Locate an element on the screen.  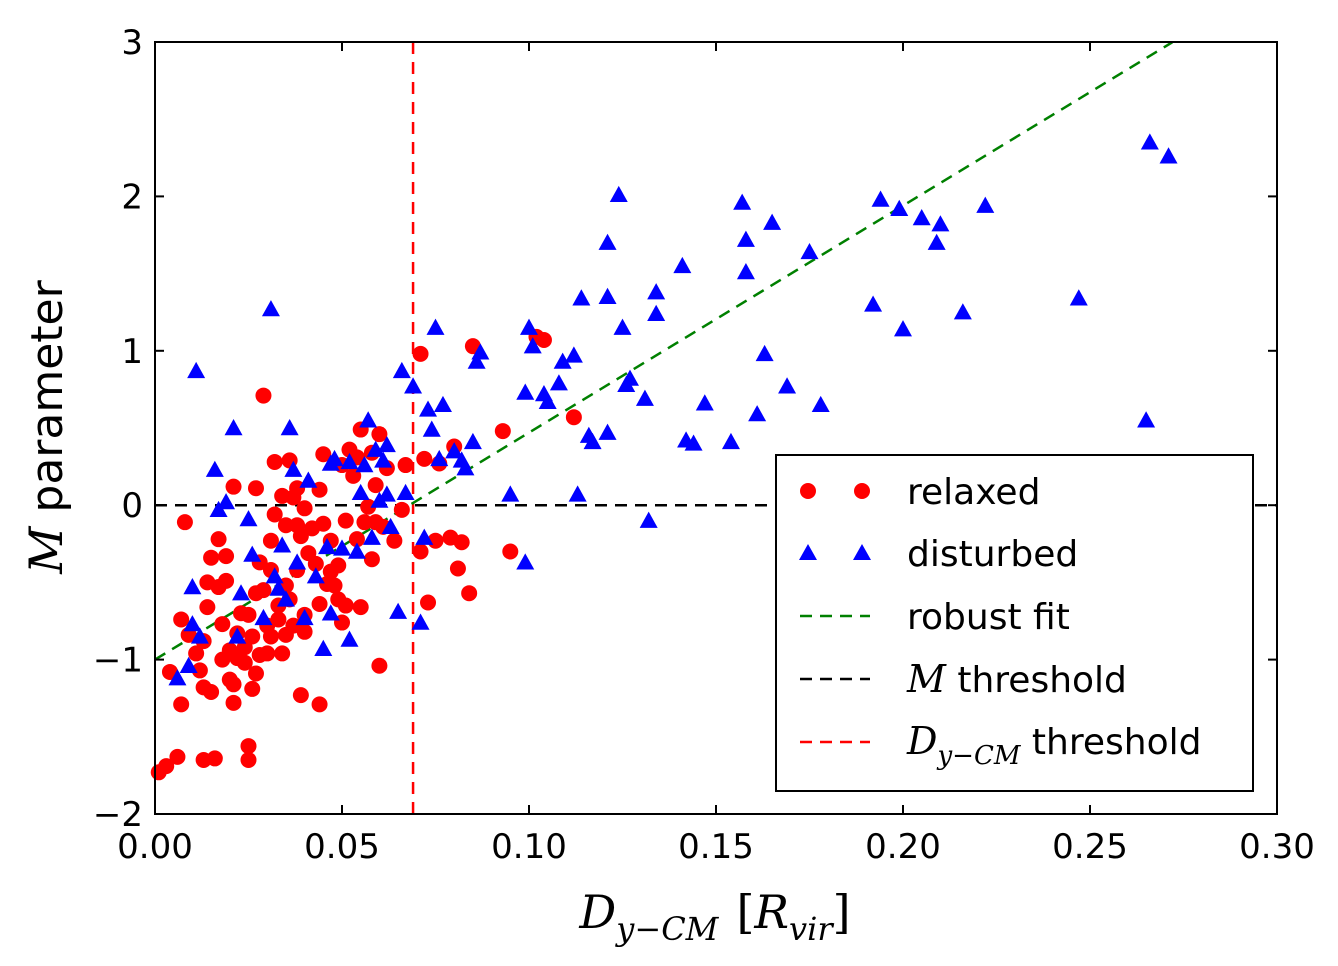
legend-d-threshold-sub: y−CM is located at coordinates (978, 756).